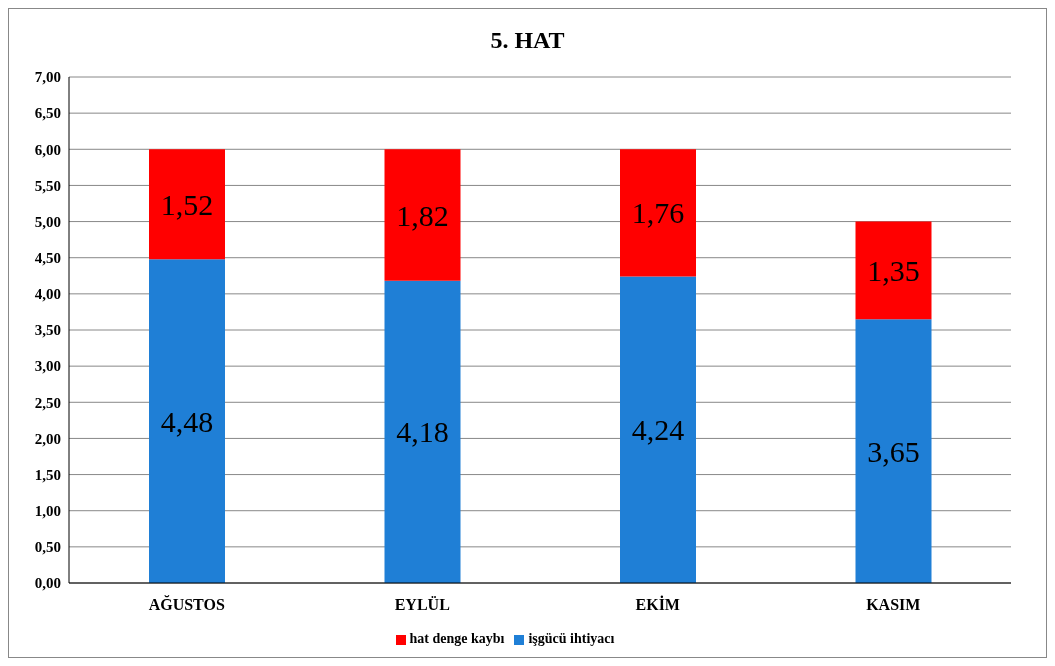 The image size is (1055, 666). I want to click on chart-title: 5. HAT, so click(527, 40).